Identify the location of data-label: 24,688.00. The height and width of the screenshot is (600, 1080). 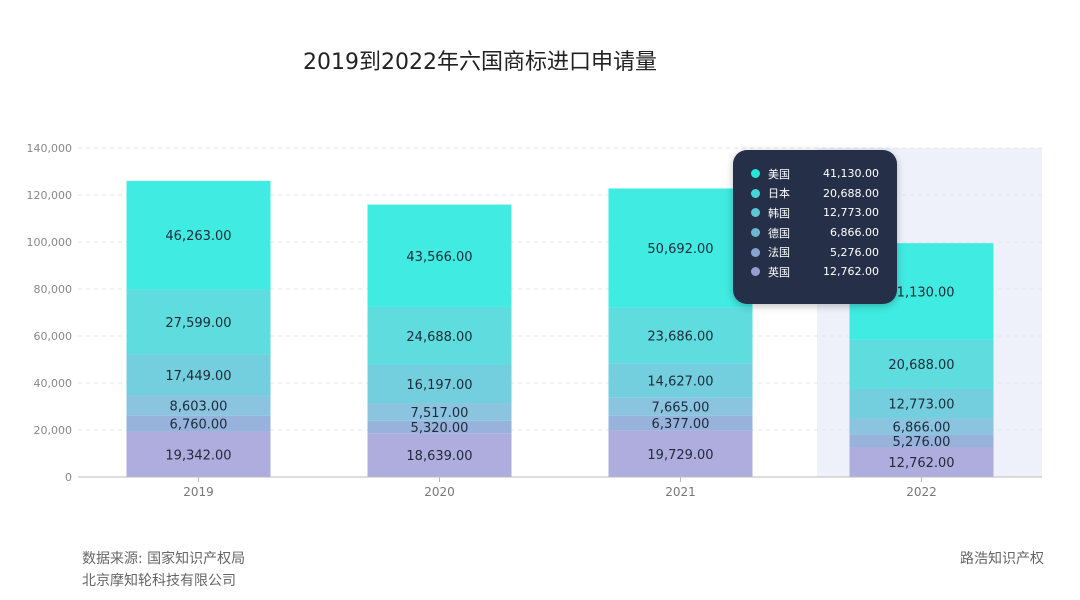
(439, 337).